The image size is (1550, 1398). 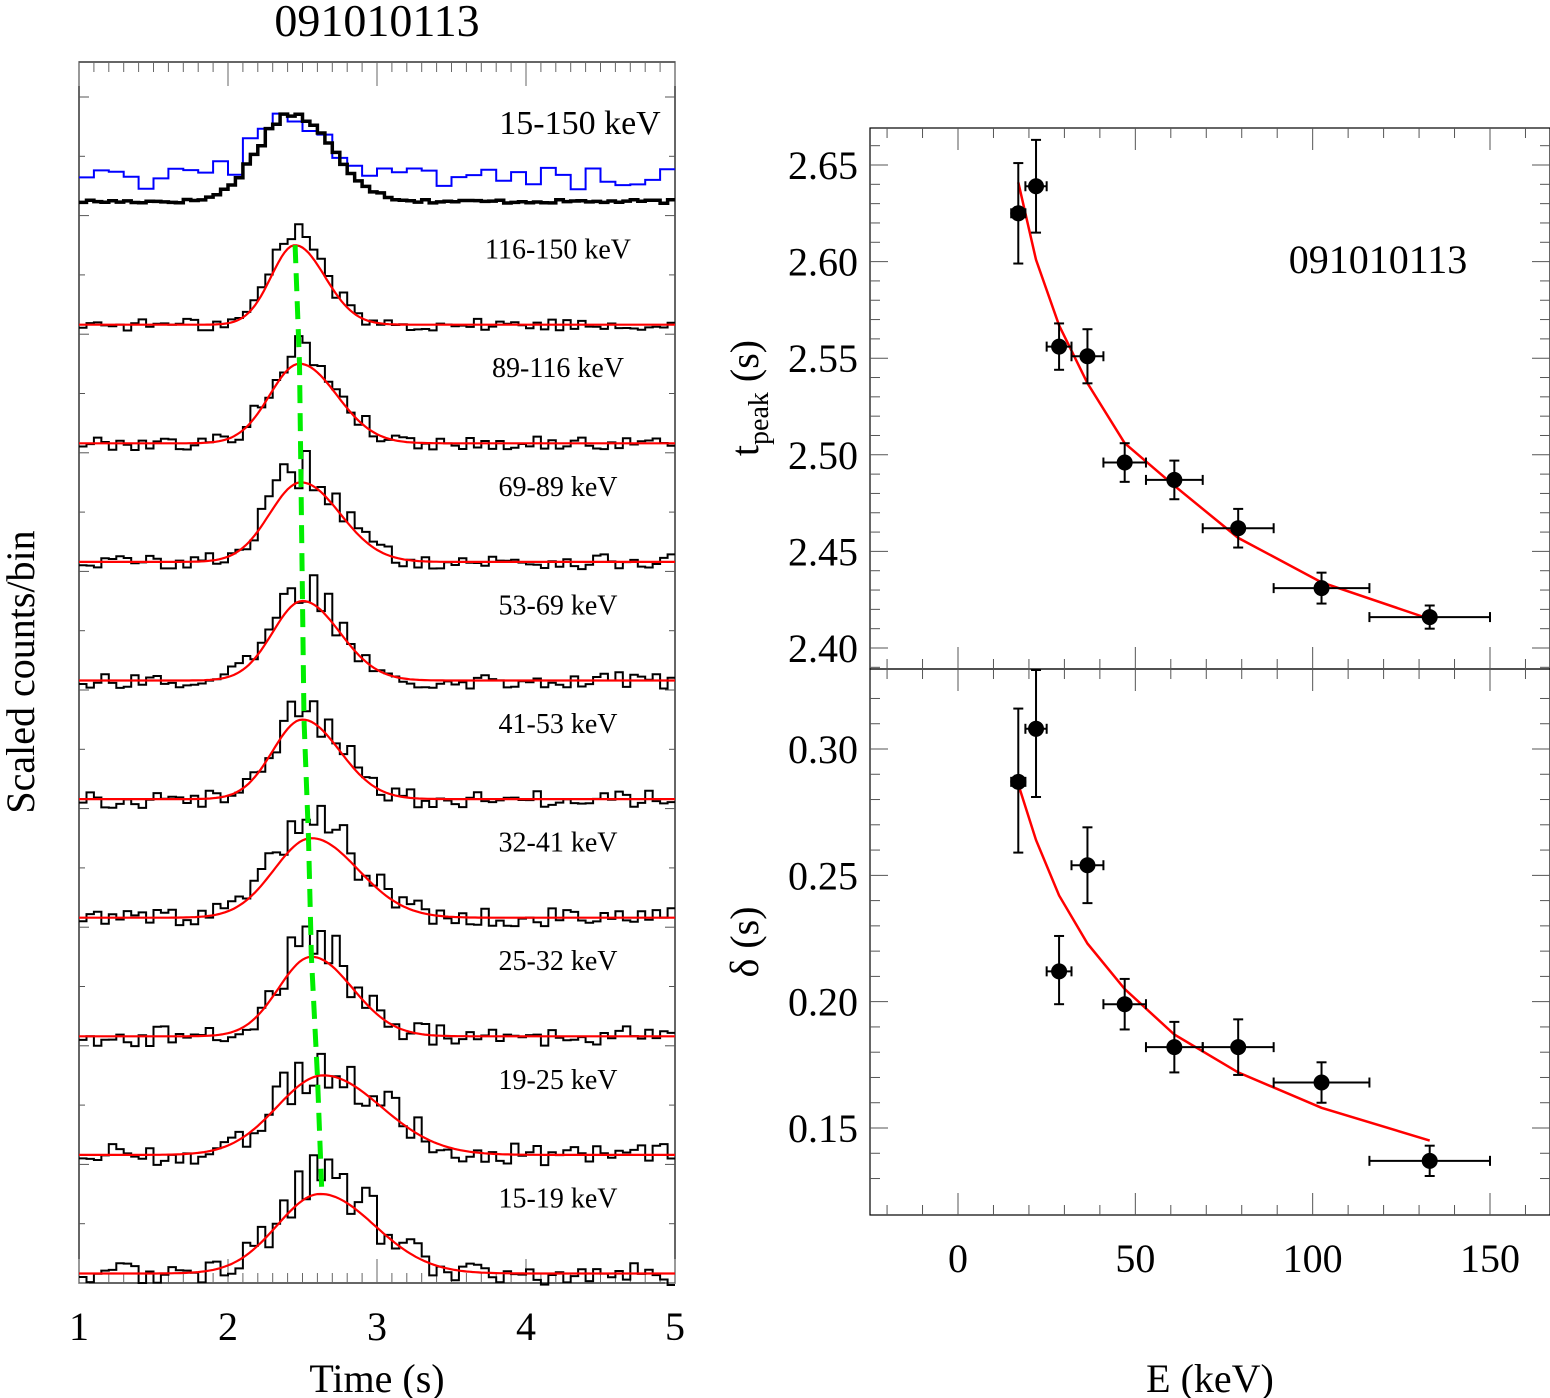 I want to click on band-label: 41-53 keV, so click(x=558, y=724).